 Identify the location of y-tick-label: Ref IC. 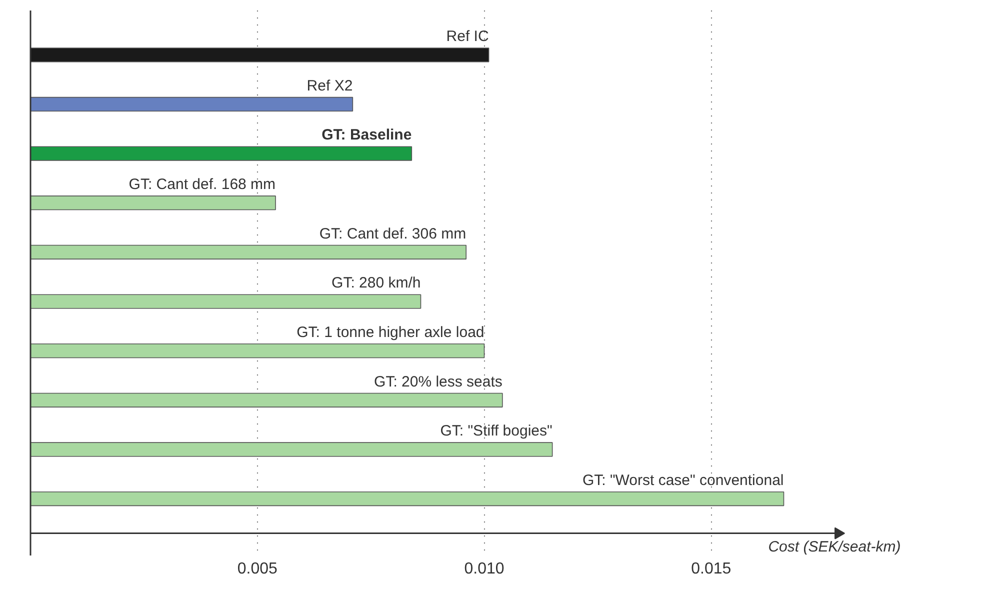
(467, 37).